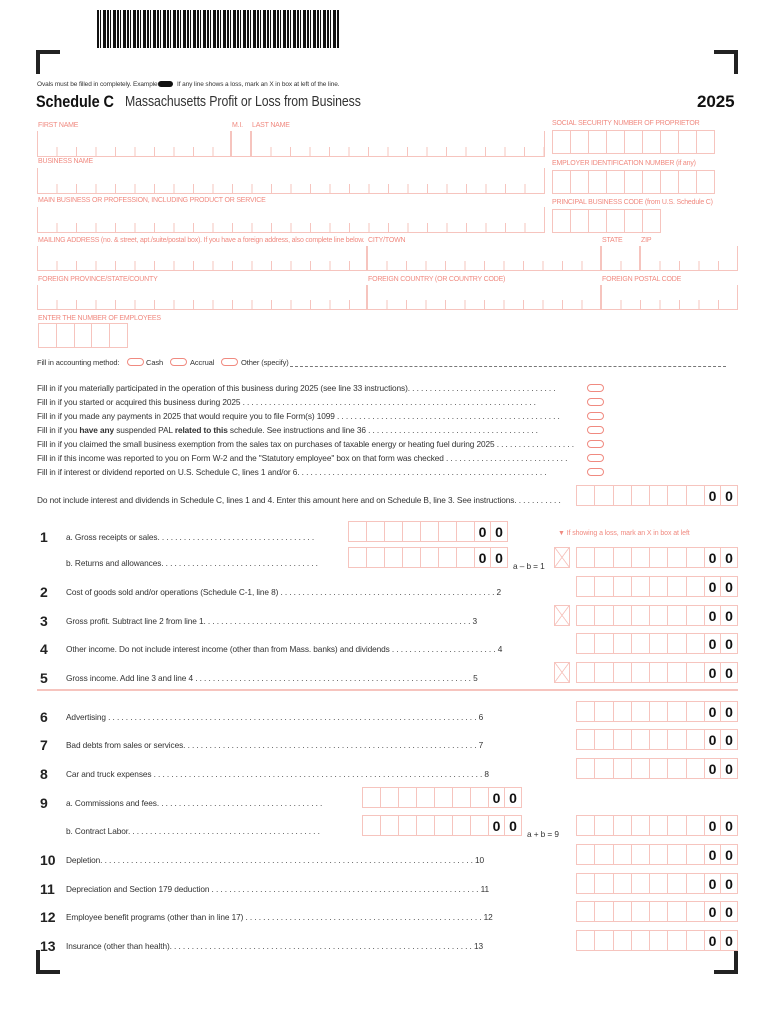 The width and height of the screenshot is (770, 1024). I want to click on principal-code-input, so click(606, 221).